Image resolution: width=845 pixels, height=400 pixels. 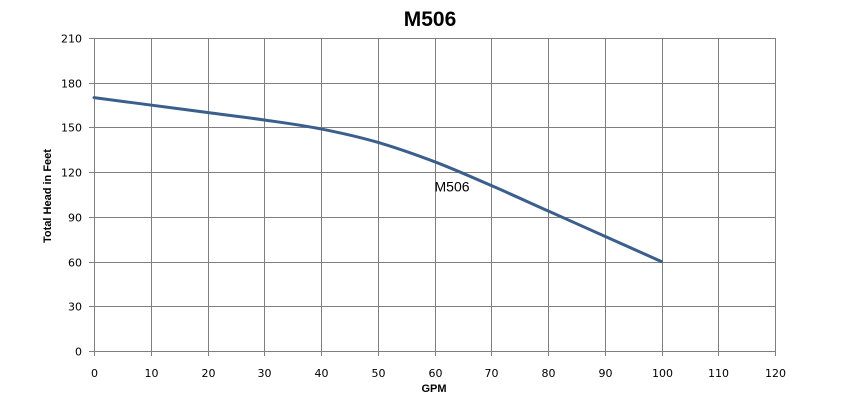 What do you see at coordinates (75, 263) in the screenshot?
I see `y-tick-label: 60` at bounding box center [75, 263].